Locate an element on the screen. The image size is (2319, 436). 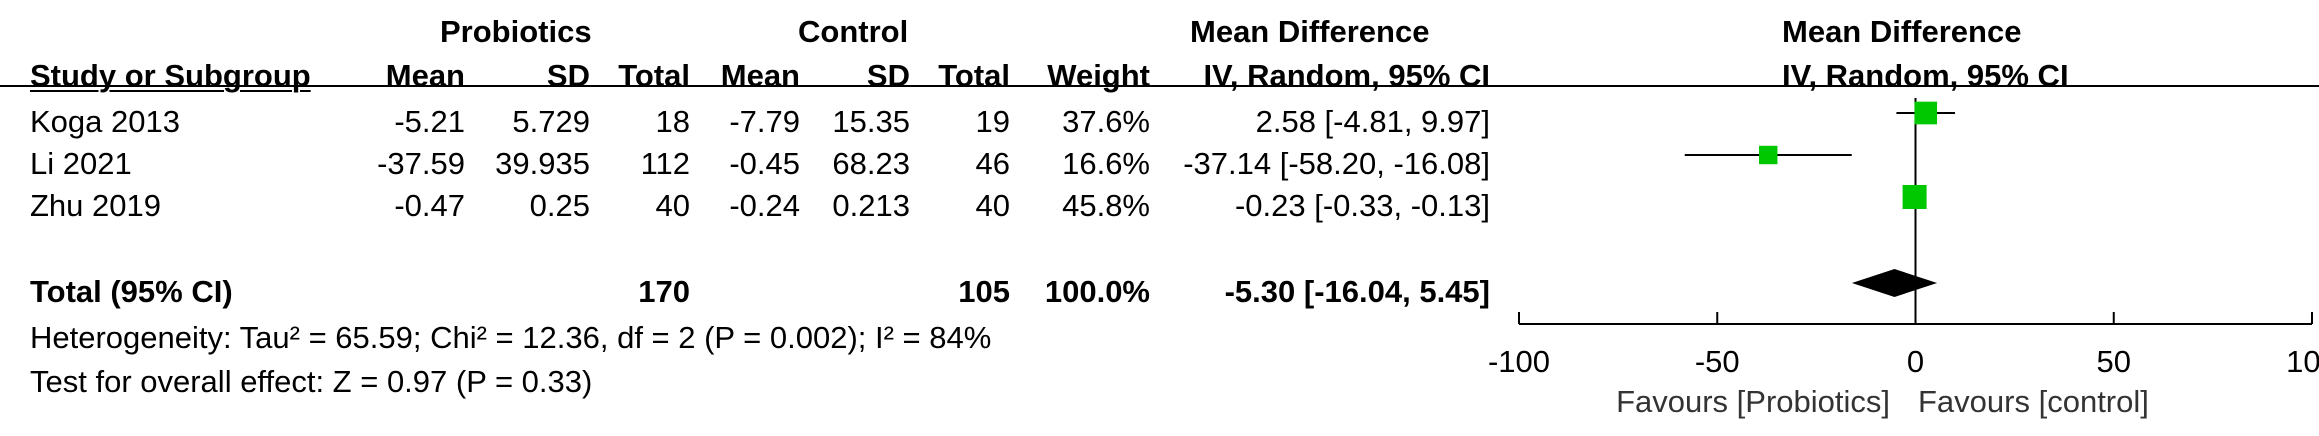
effect-title: Mean Difference is located at coordinates (1310, 31).